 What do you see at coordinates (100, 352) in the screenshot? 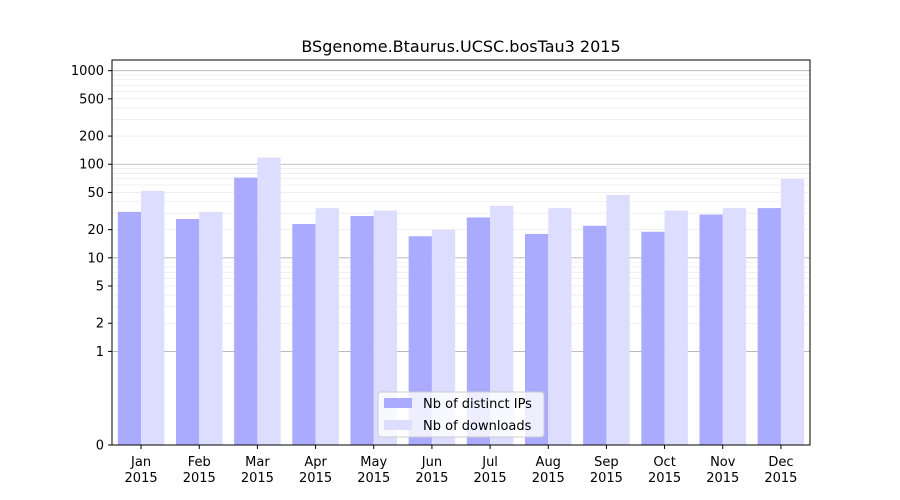
I see `y-tick-label: 1` at bounding box center [100, 352].